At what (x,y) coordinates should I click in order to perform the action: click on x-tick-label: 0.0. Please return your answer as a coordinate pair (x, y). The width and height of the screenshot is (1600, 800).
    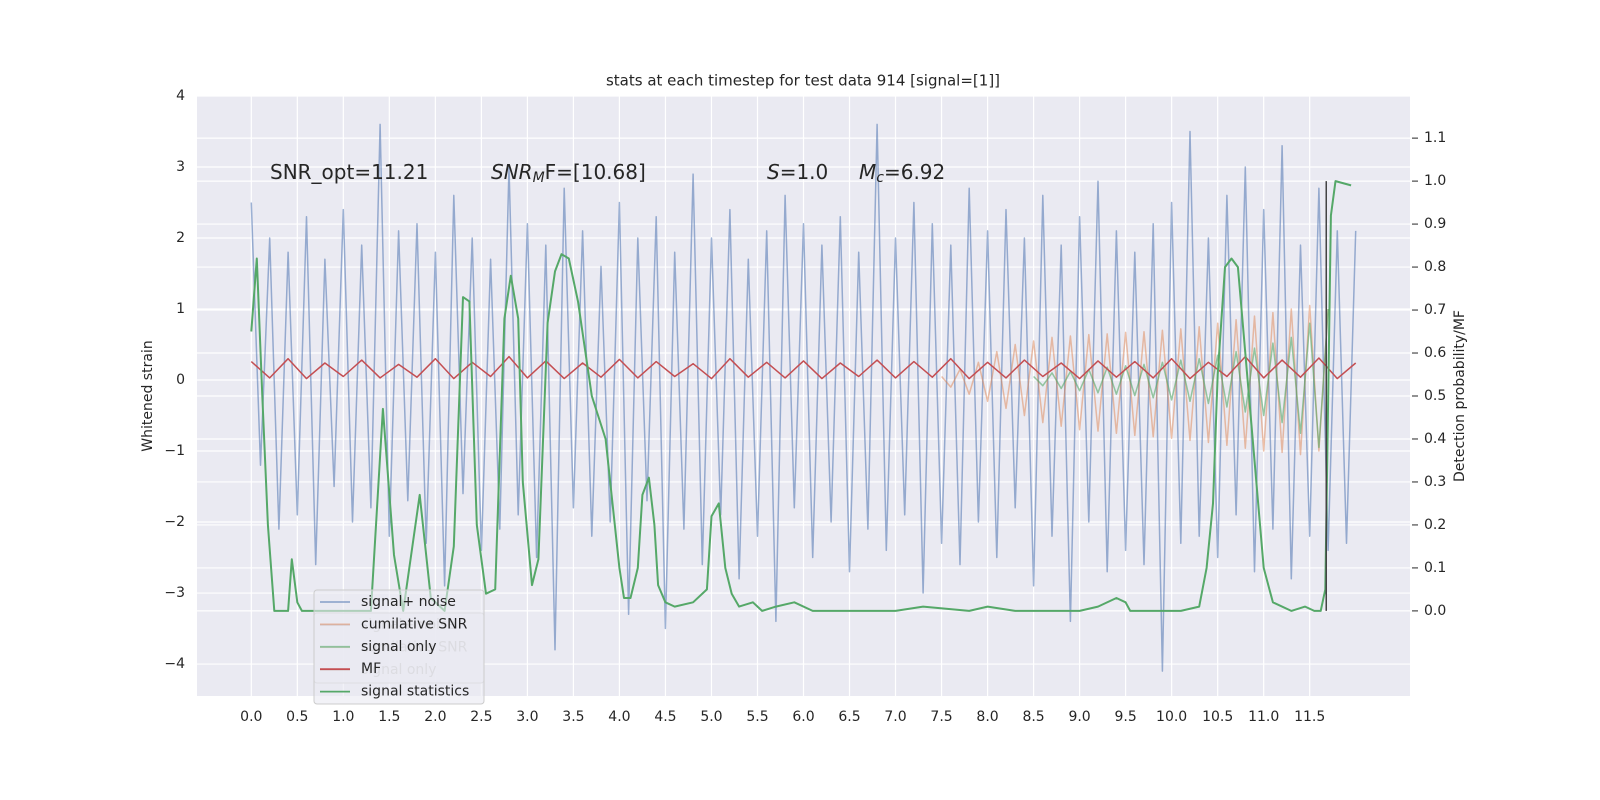
    Looking at the image, I should click on (251, 717).